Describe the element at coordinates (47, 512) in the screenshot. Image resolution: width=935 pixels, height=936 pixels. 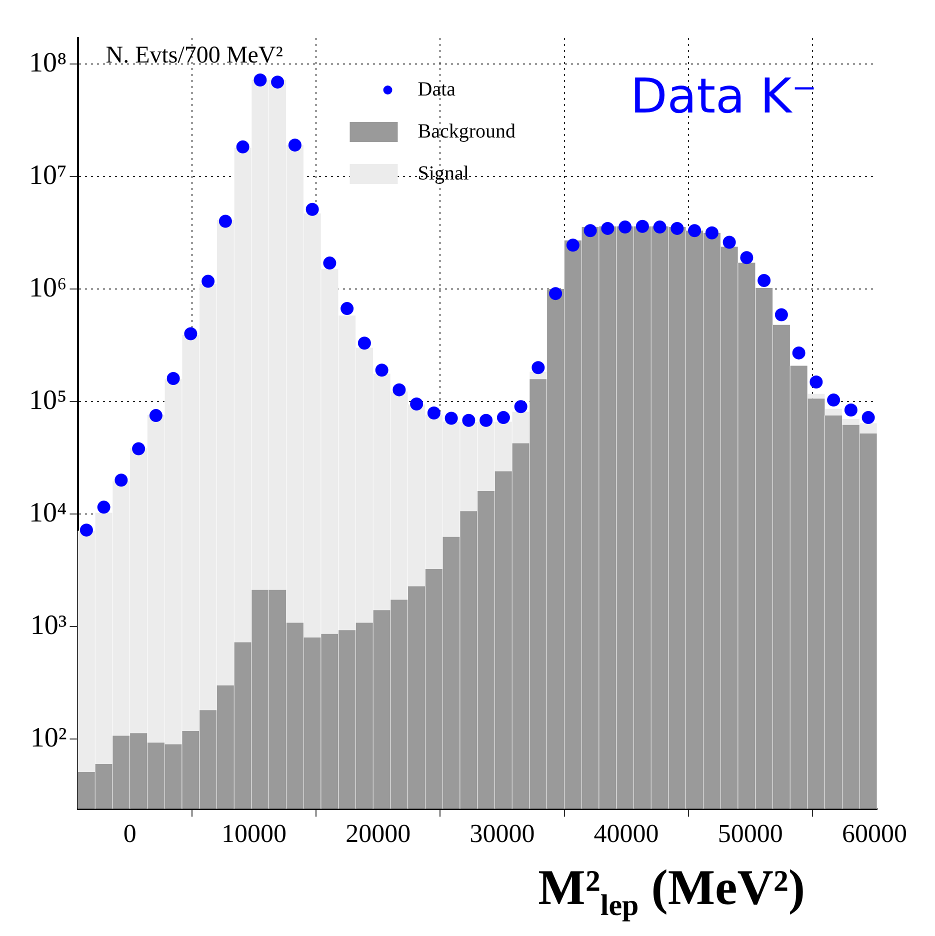
I see `y-tick-label: 10⁴` at that location.